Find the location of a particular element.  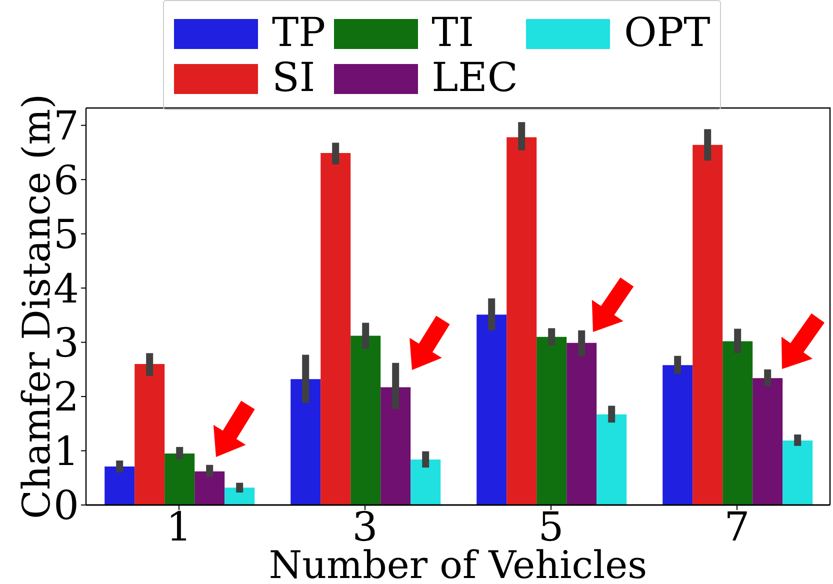

y-tick-label: 2 is located at coordinates (66, 397).